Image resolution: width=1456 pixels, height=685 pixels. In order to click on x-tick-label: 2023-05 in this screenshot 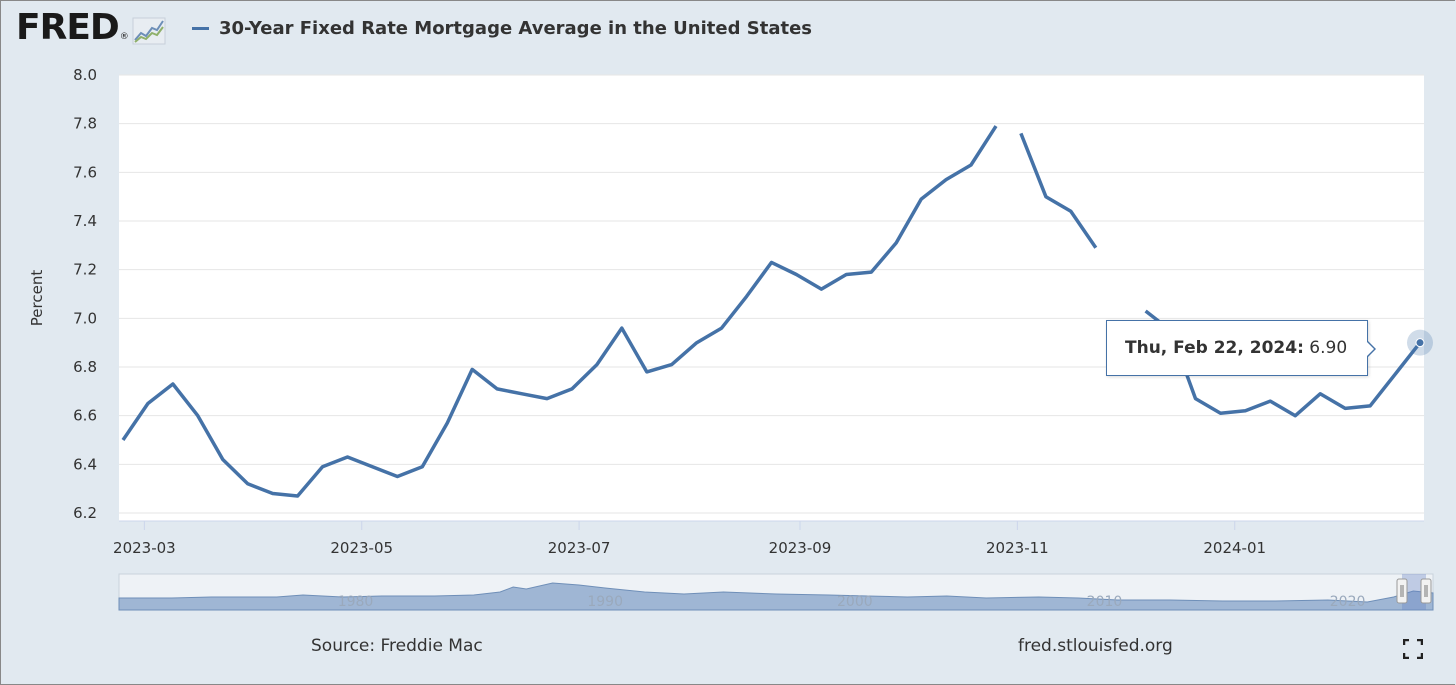, I will do `click(361, 548)`.